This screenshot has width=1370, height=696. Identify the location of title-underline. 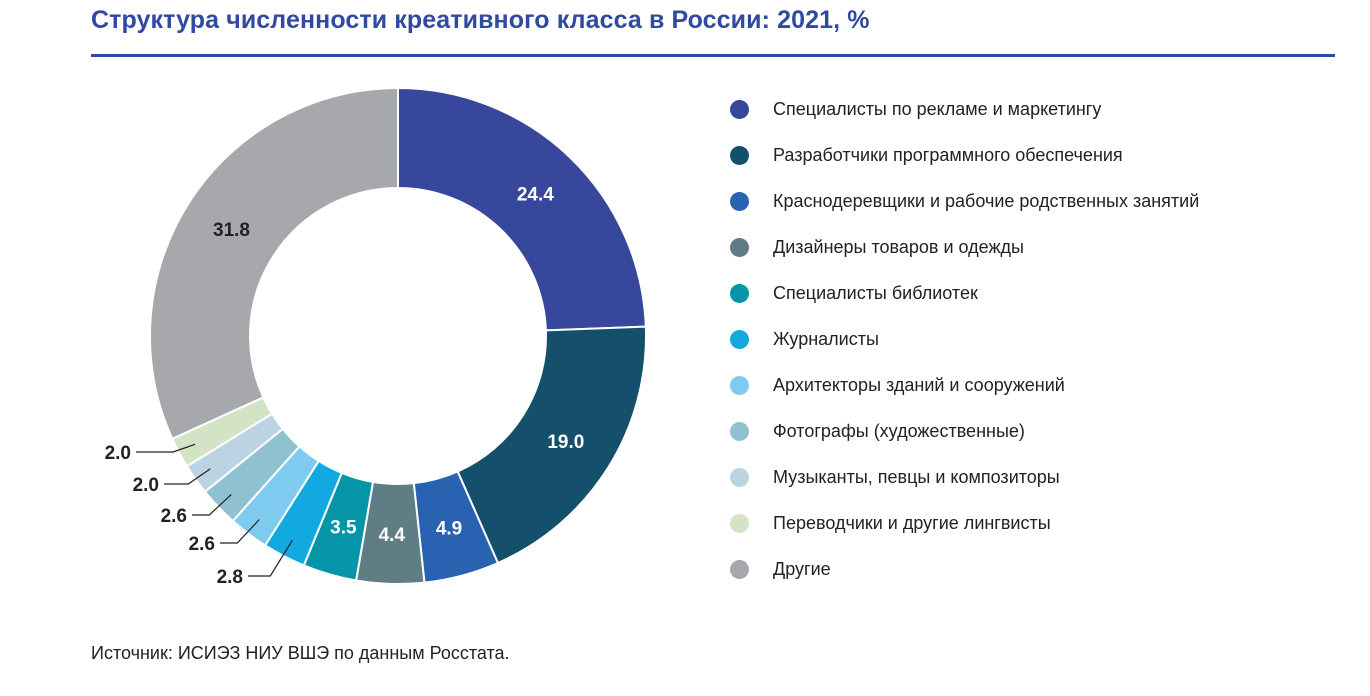
(713, 55).